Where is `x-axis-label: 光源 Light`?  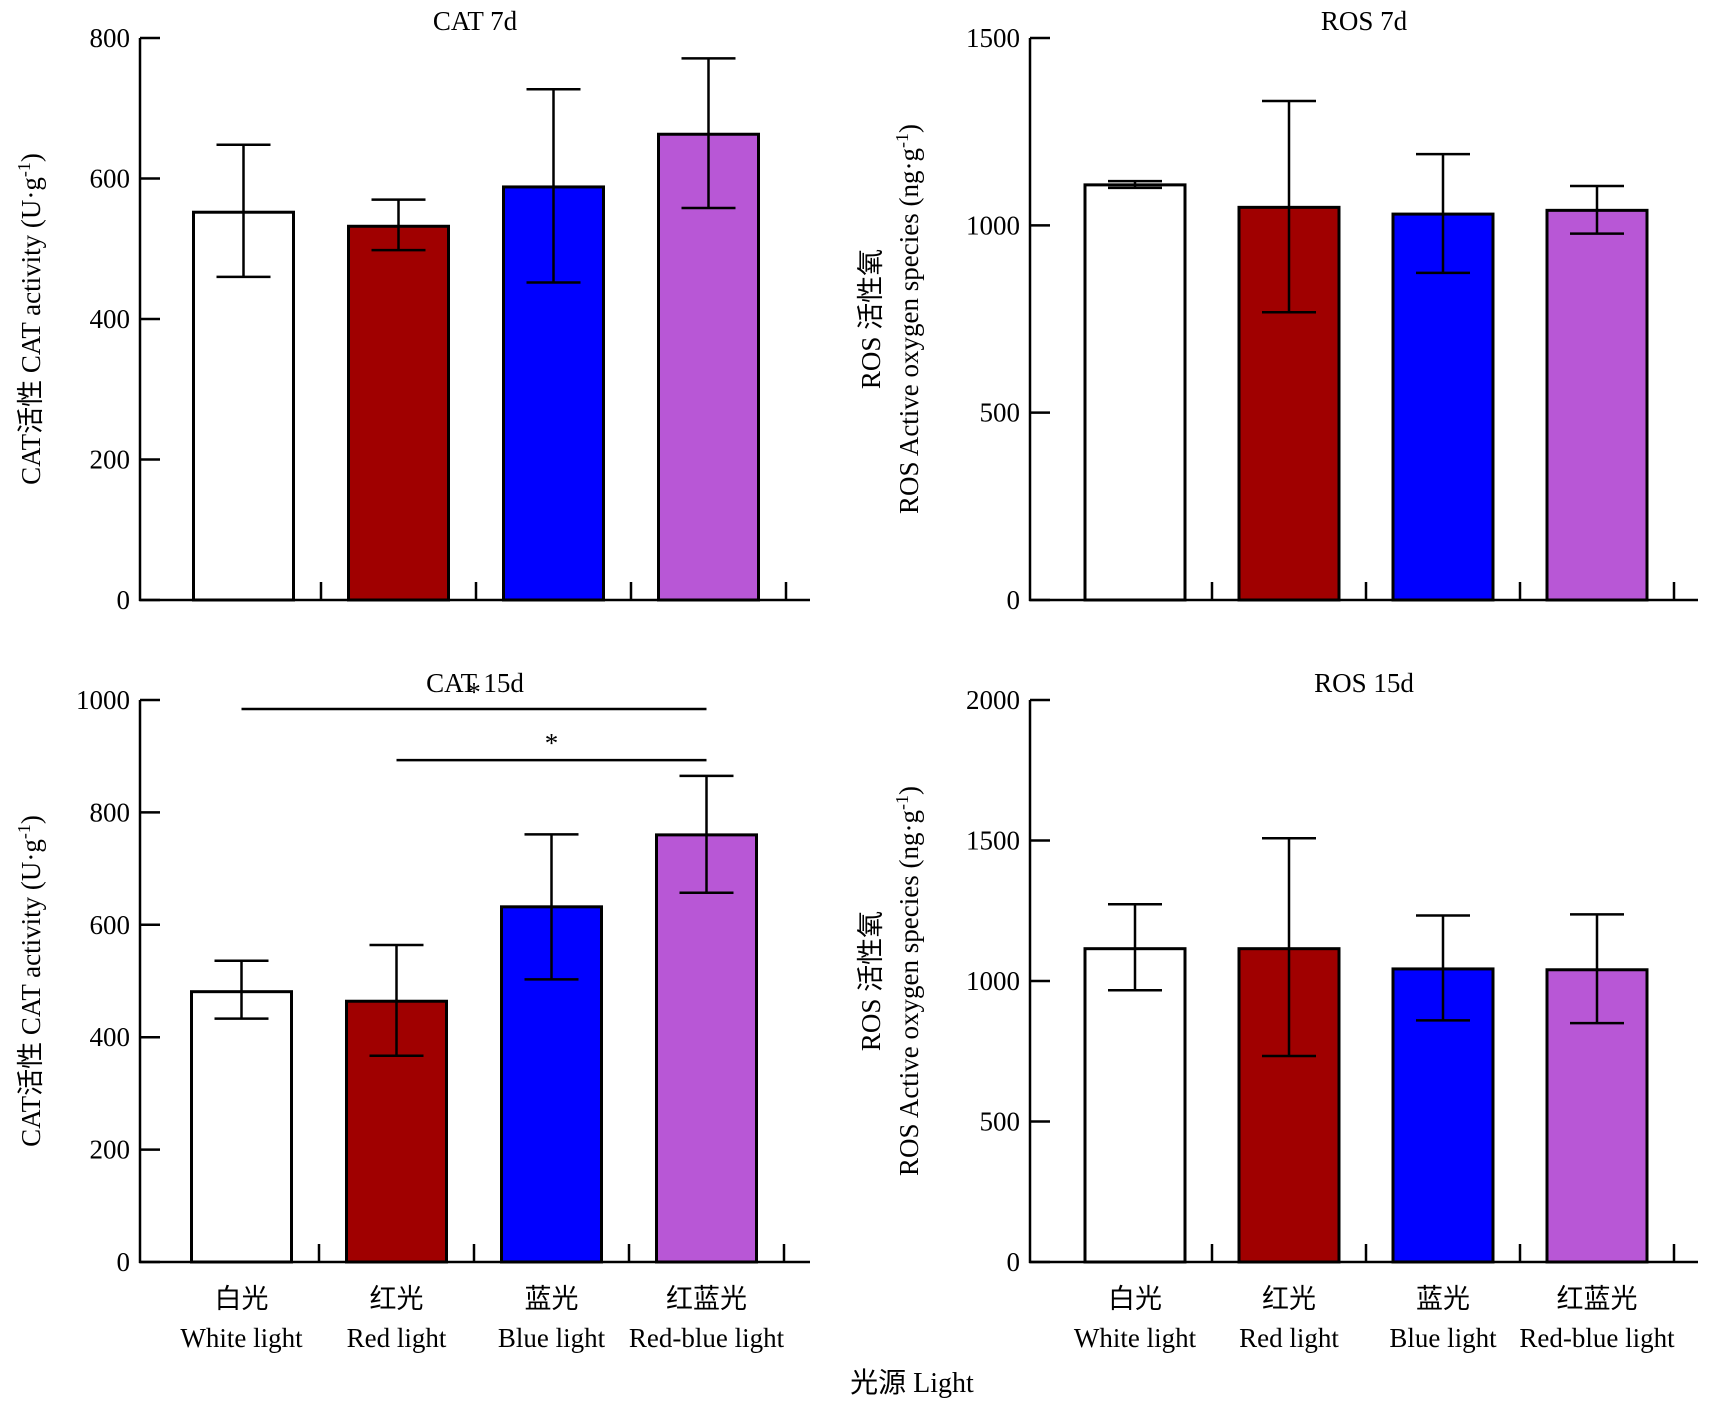 x-axis-label: 光源 Light is located at coordinates (912, 1383).